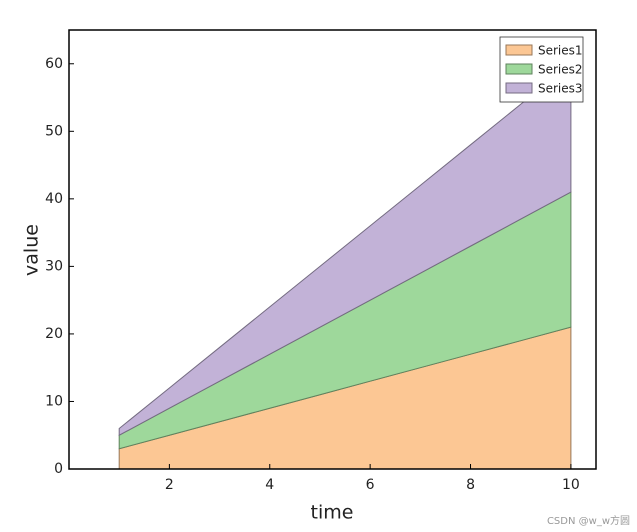 The height and width of the screenshot is (532, 637). I want to click on y-tick-label: 50, so click(54, 131).